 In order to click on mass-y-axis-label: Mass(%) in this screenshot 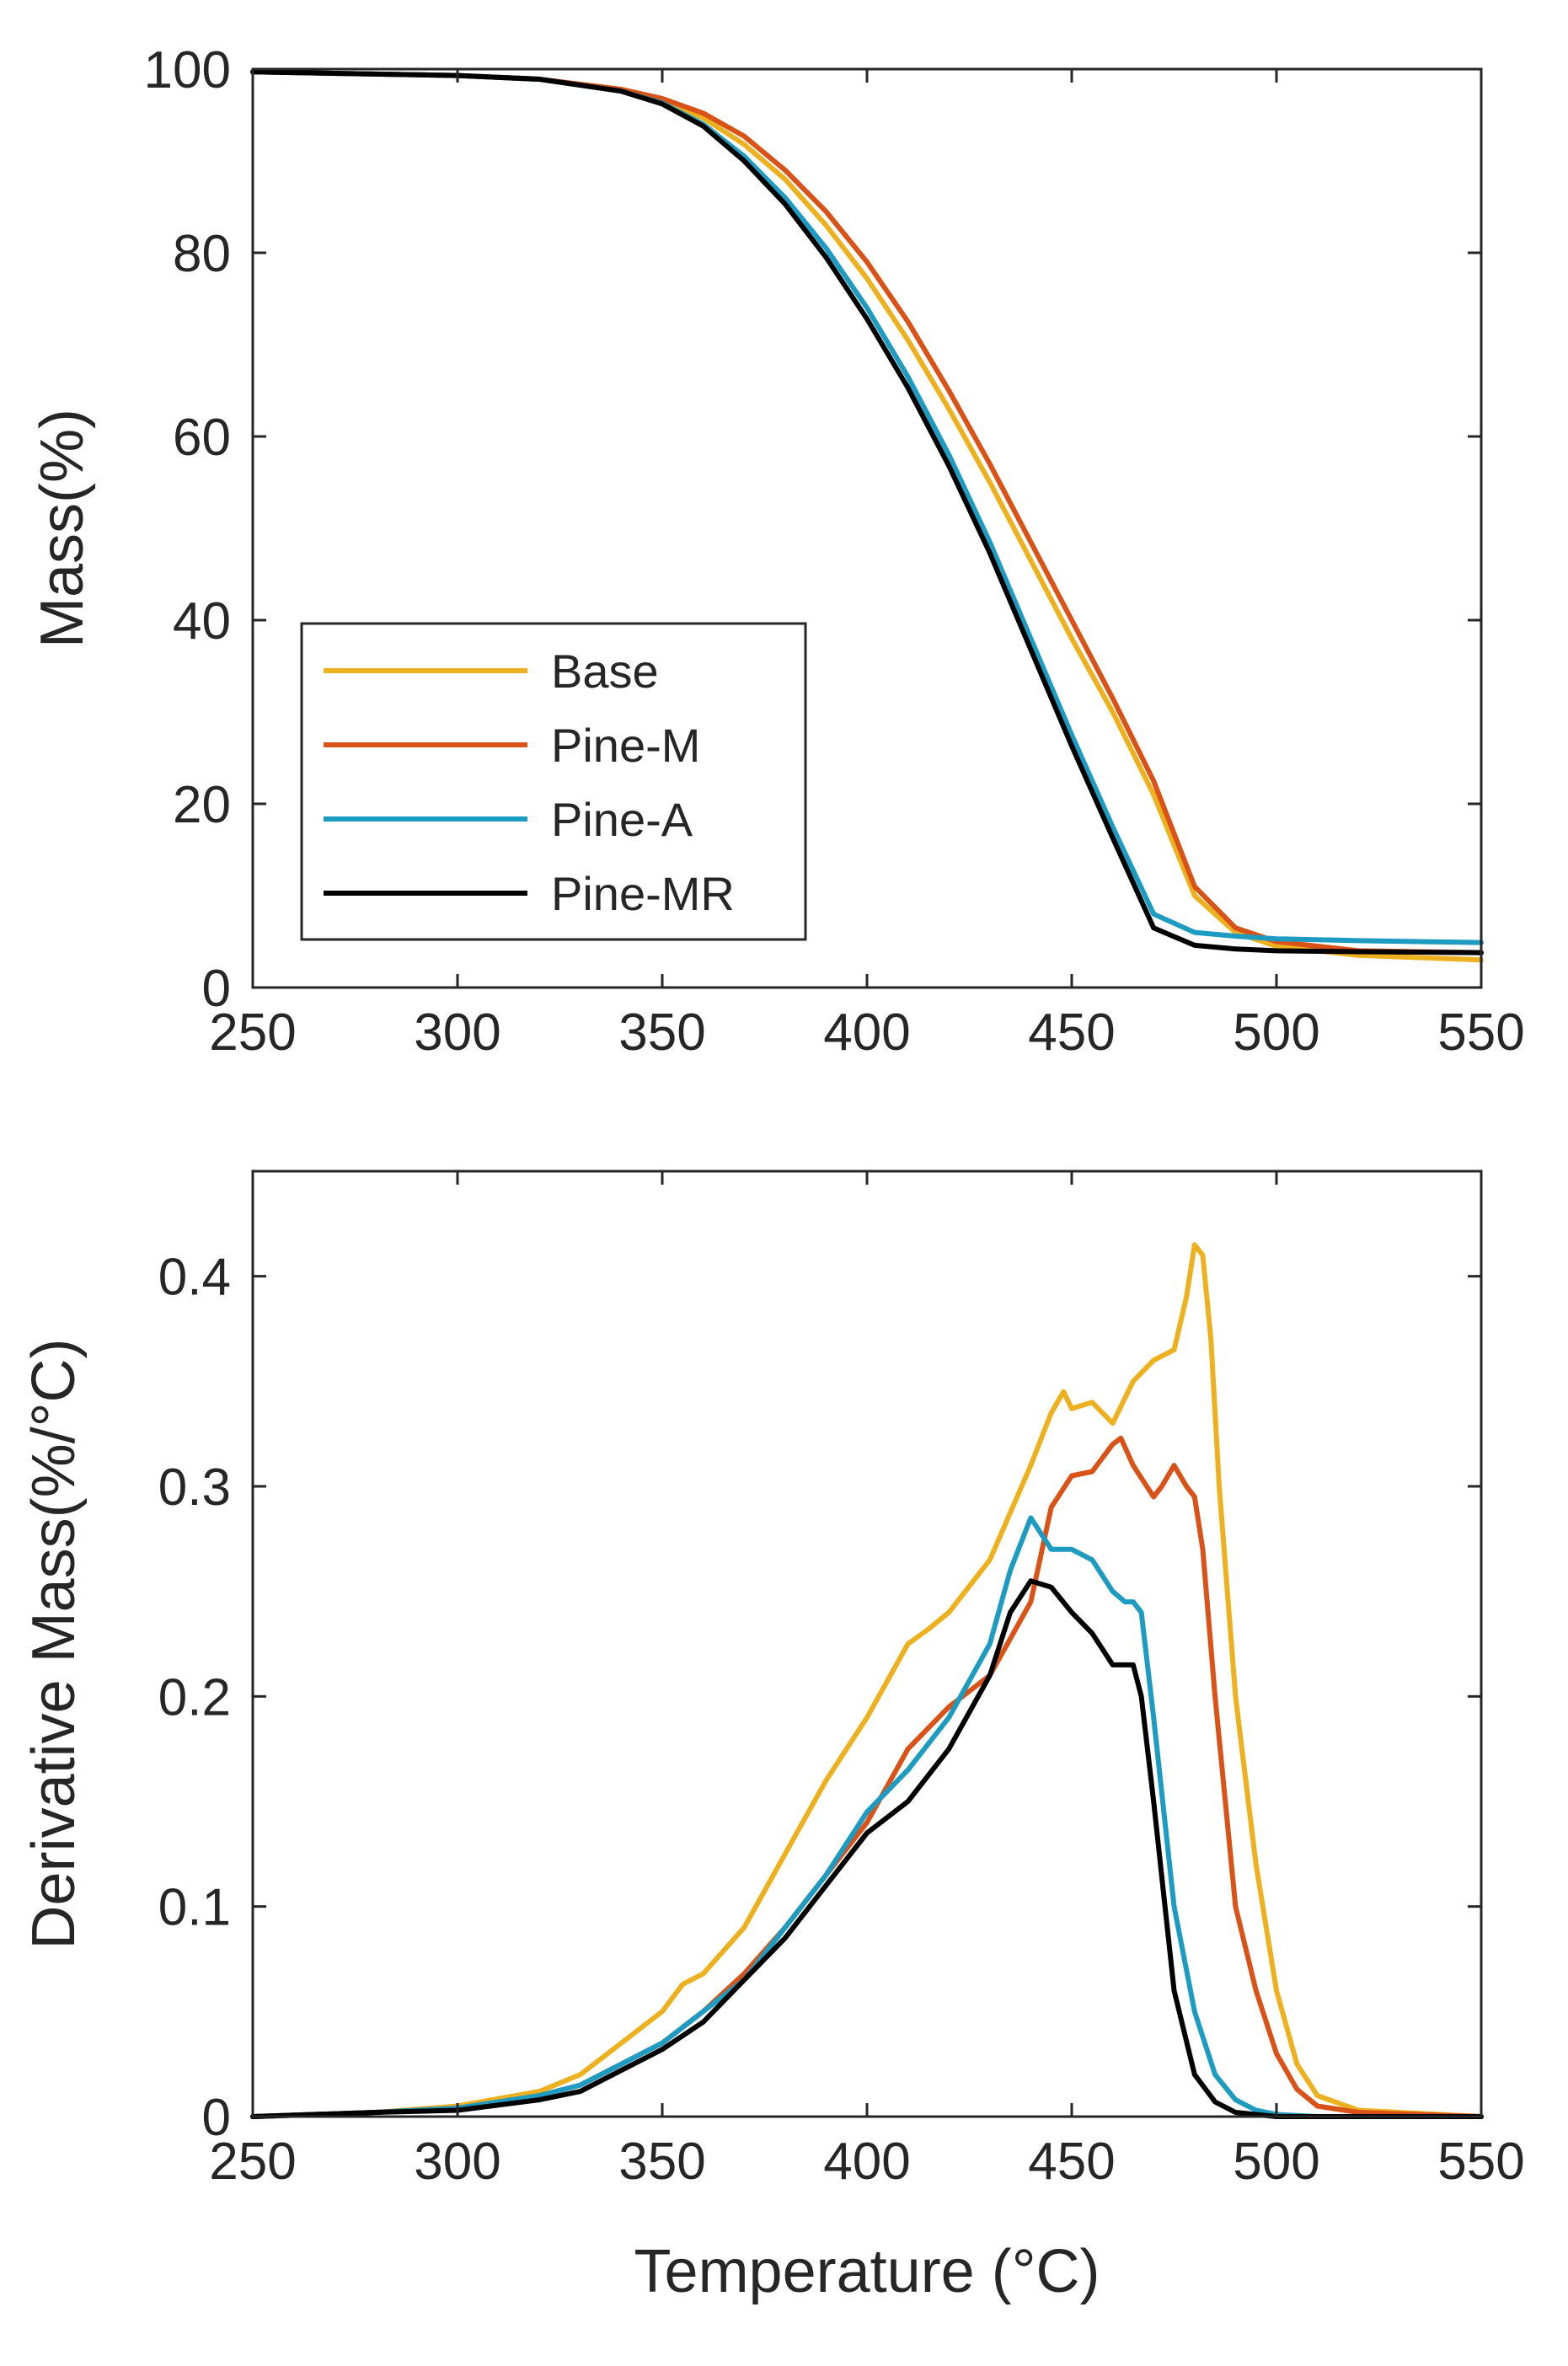, I will do `click(62, 528)`.